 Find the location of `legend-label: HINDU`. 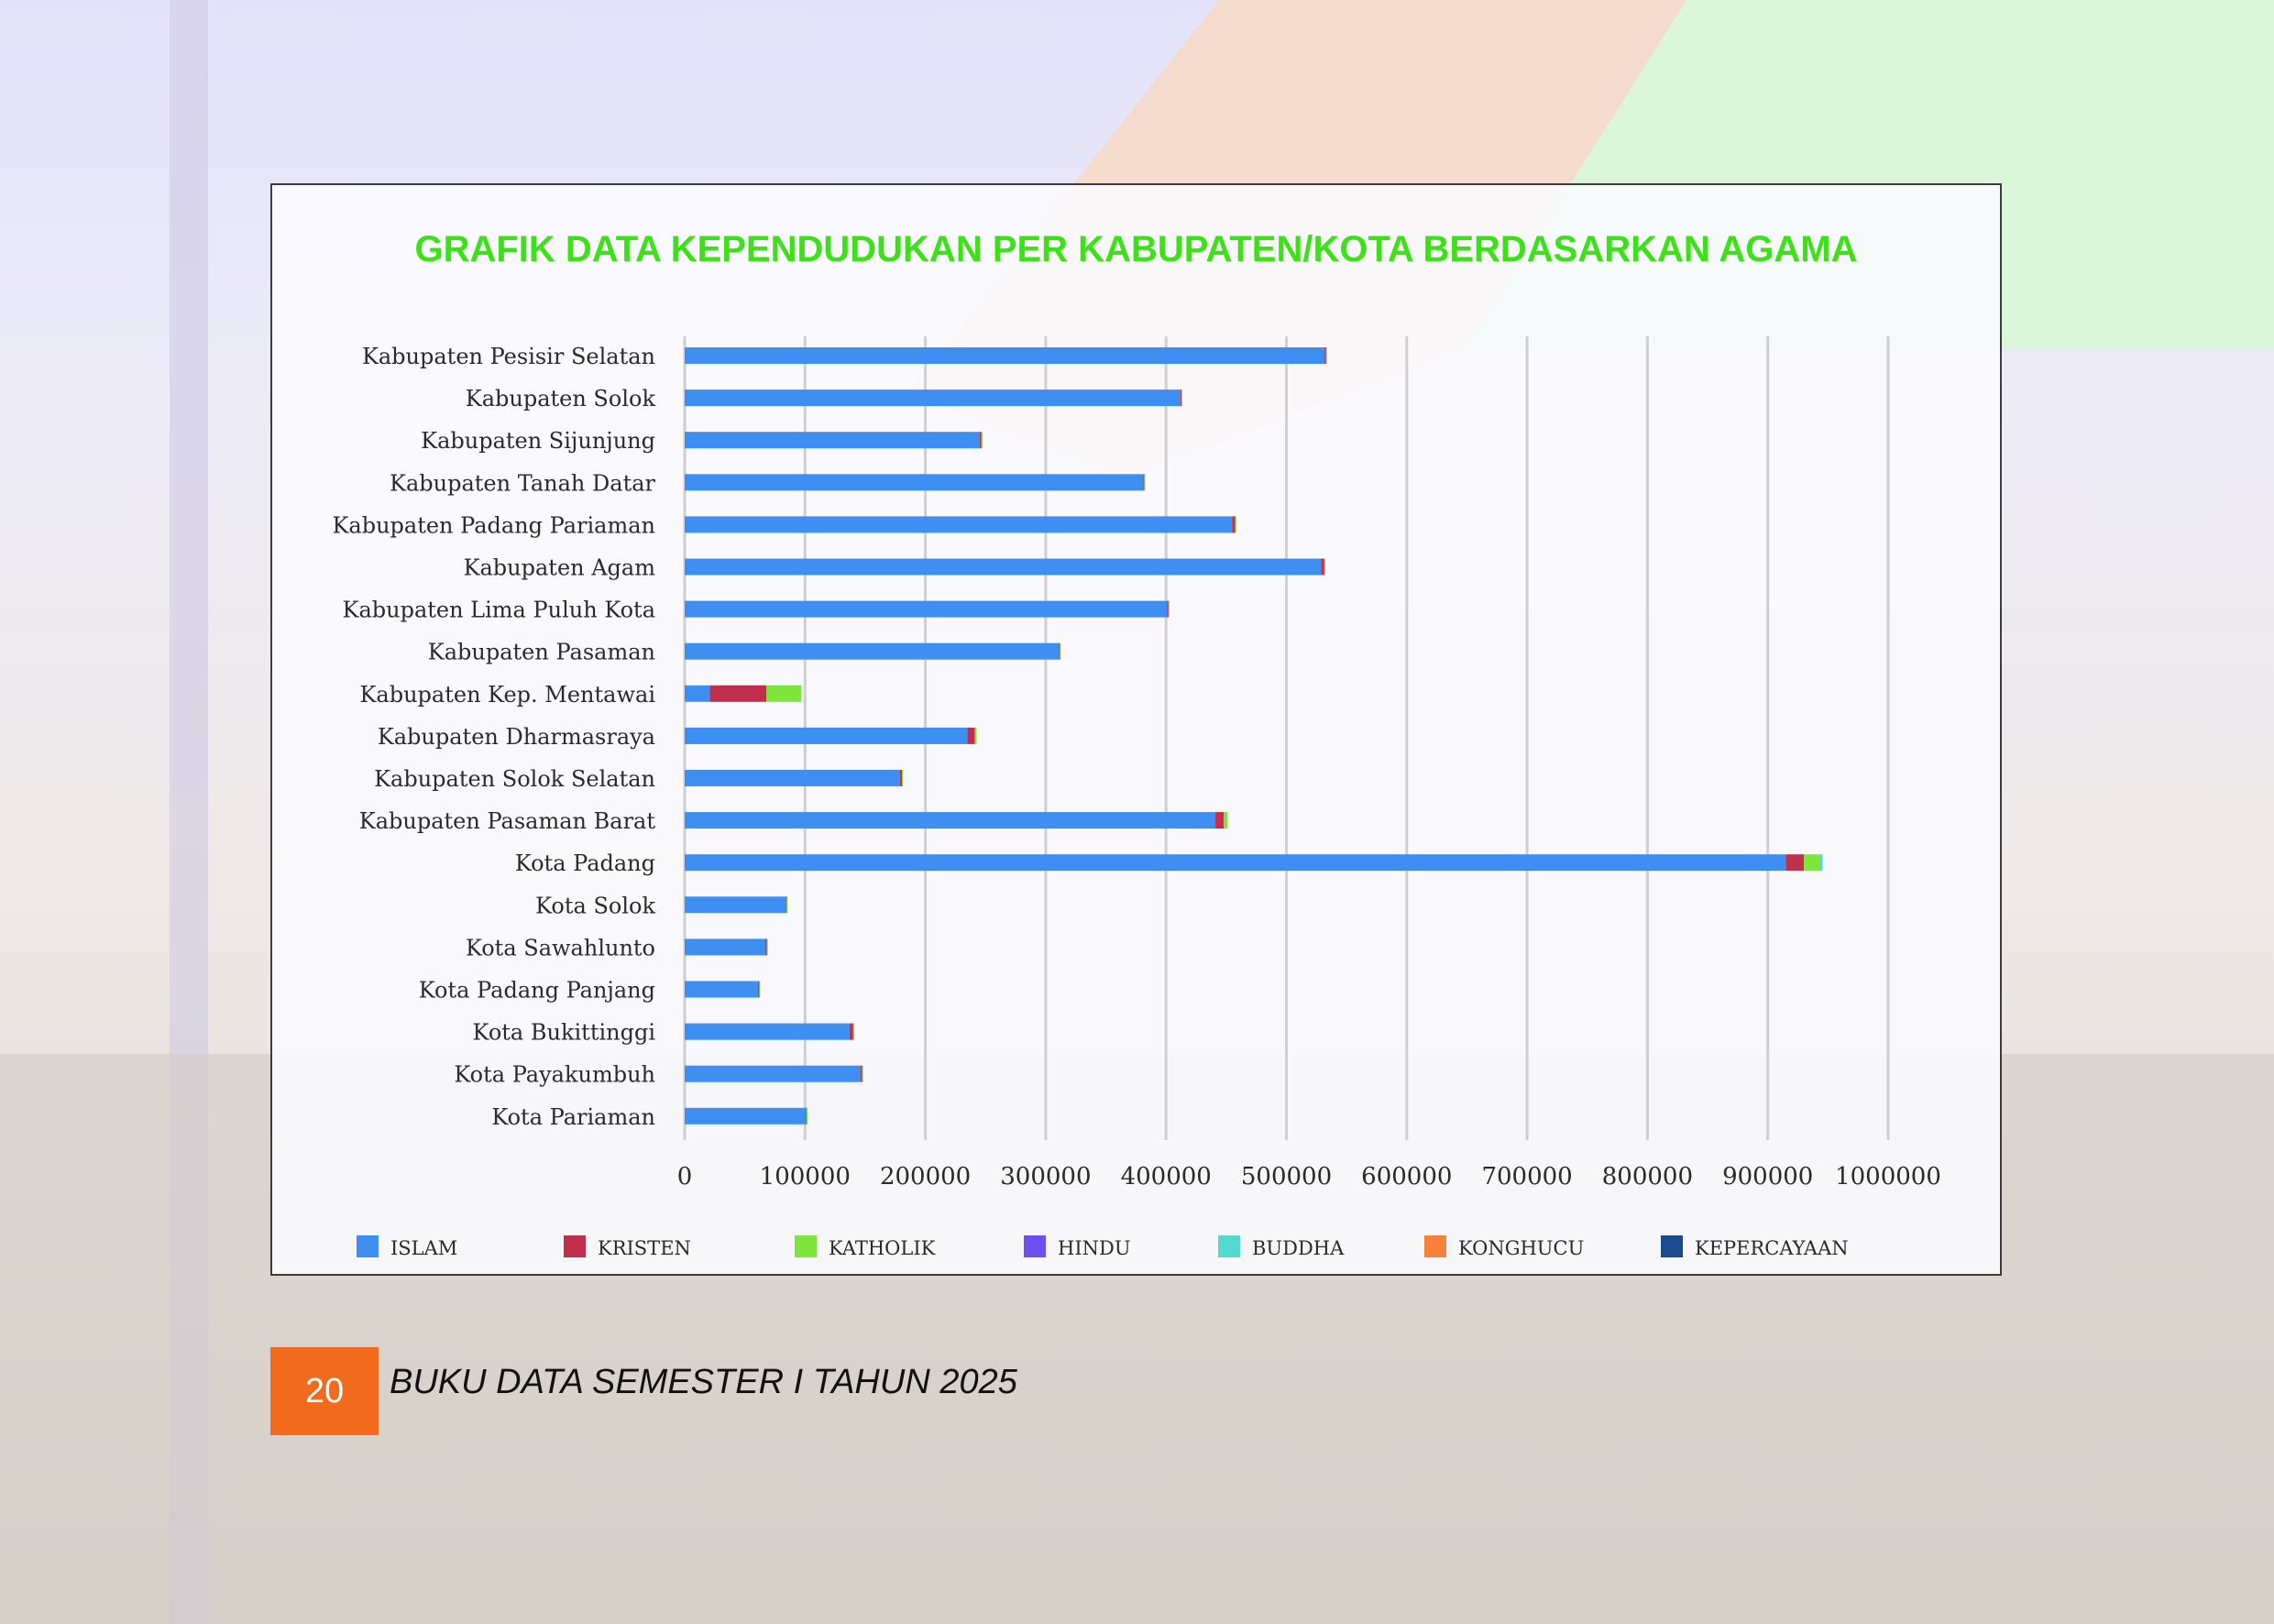

legend-label: HINDU is located at coordinates (1094, 1248).